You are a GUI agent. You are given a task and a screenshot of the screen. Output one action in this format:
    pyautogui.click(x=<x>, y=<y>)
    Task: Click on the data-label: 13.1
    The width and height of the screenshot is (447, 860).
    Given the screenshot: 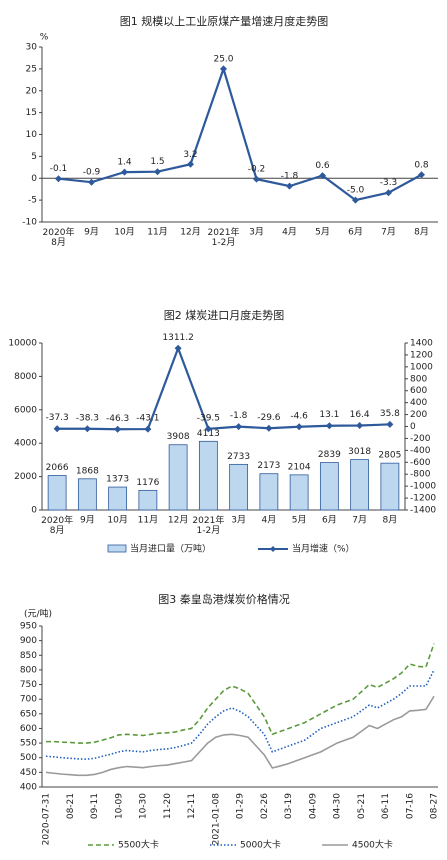 What is the action you would take?
    pyautogui.click(x=329, y=415)
    